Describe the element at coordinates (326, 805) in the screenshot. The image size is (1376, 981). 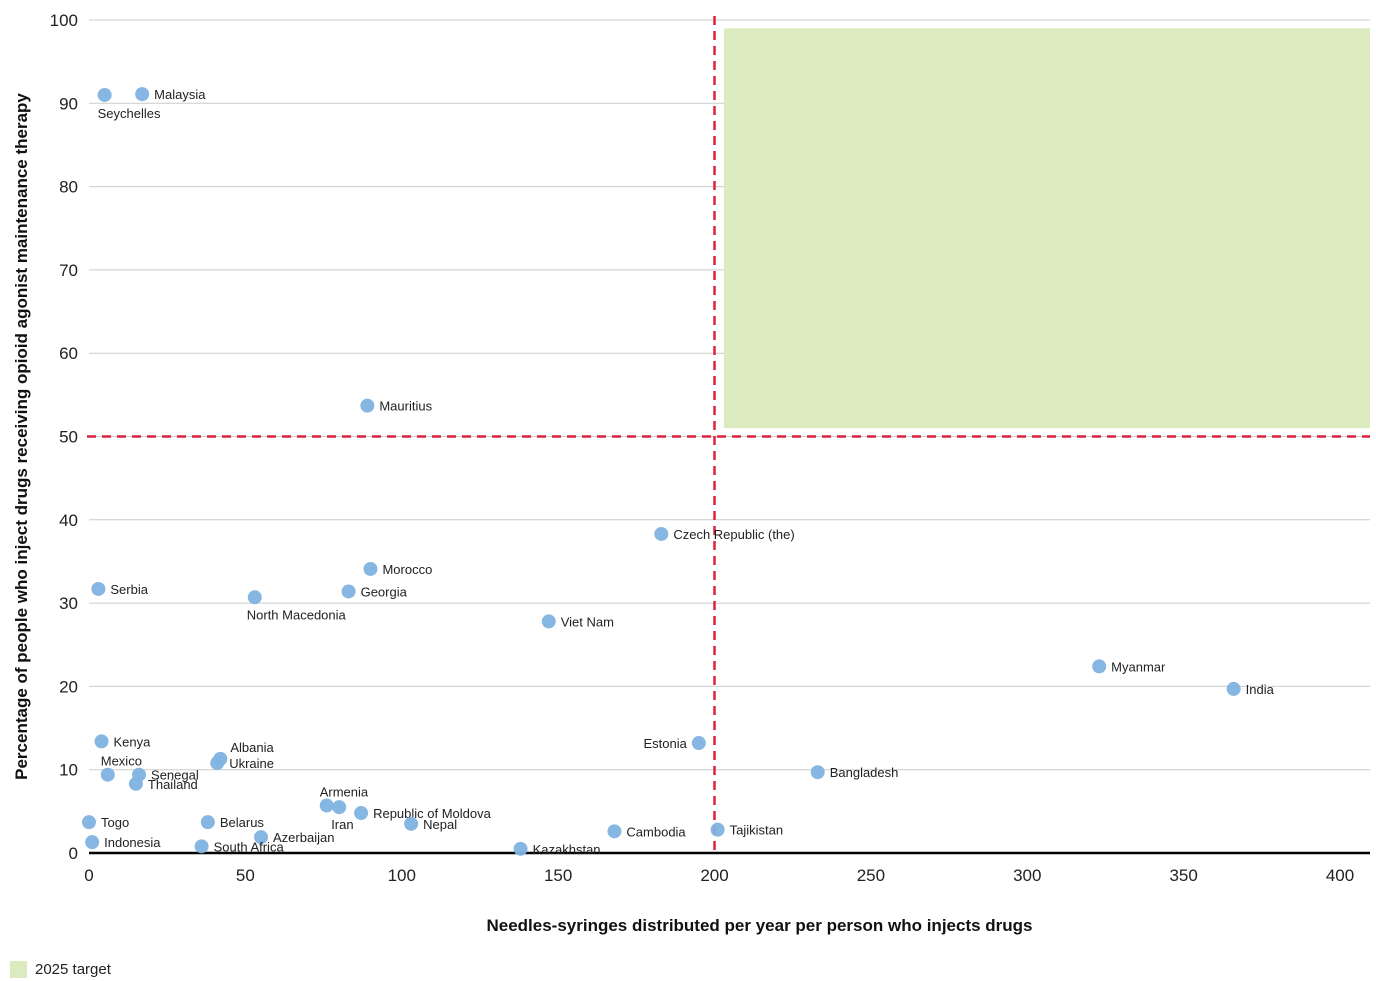
I see `point-armenia` at that location.